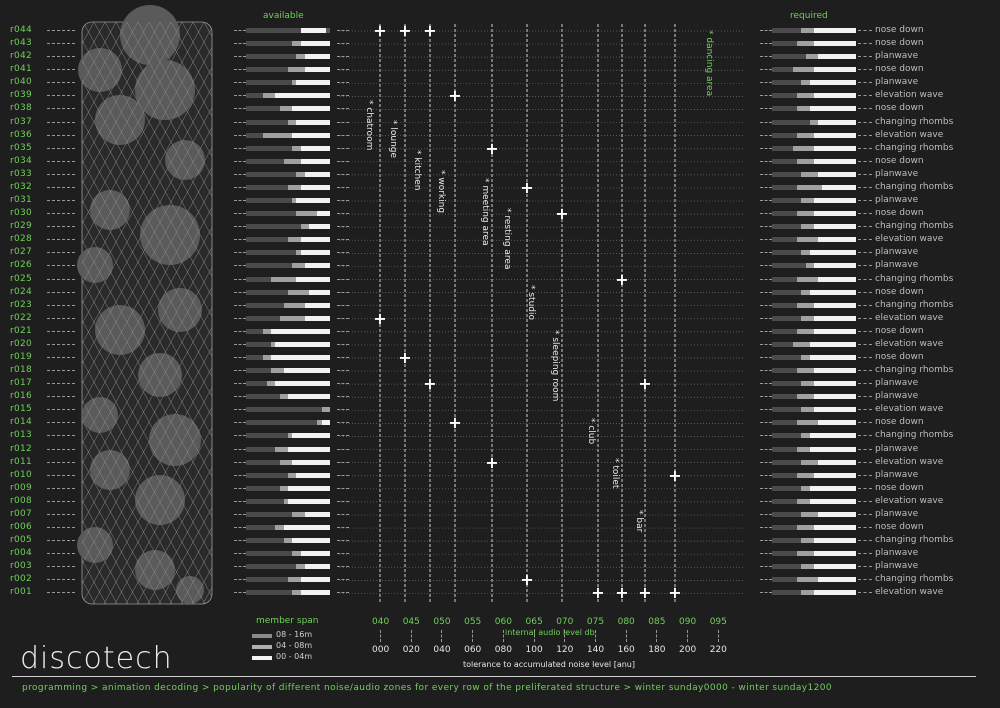 This screenshot has width=1000, height=708. I want to click on axis-top-tick: 075, so click(595, 622).